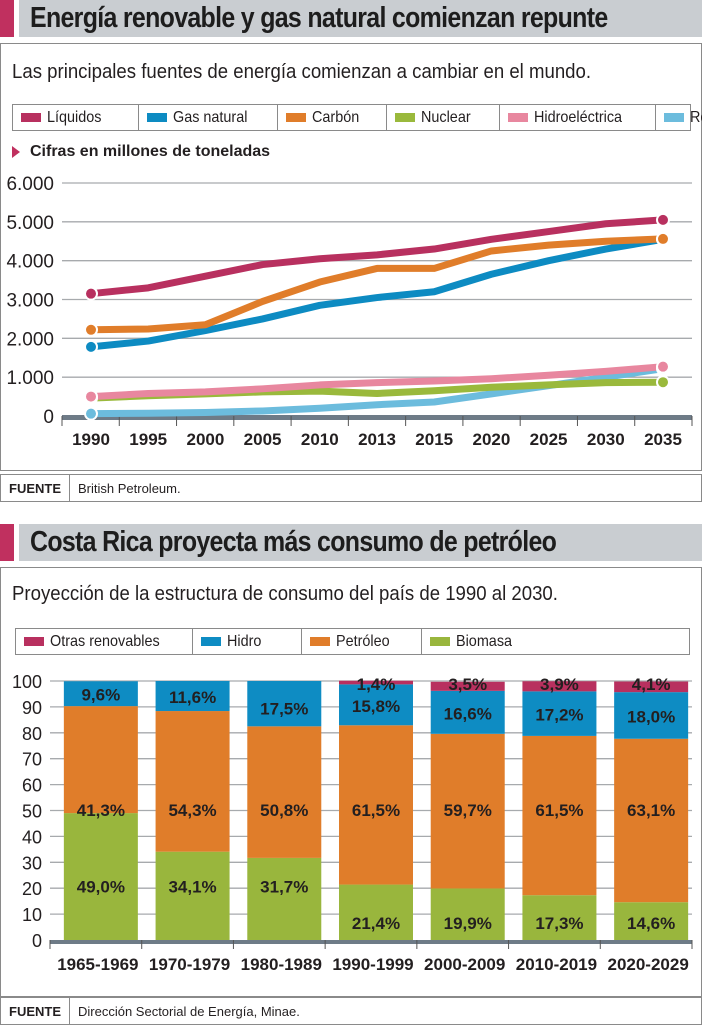 This screenshot has width=702, height=1025. What do you see at coordinates (336, 117) in the screenshot?
I see `legend-label: Carbón` at bounding box center [336, 117].